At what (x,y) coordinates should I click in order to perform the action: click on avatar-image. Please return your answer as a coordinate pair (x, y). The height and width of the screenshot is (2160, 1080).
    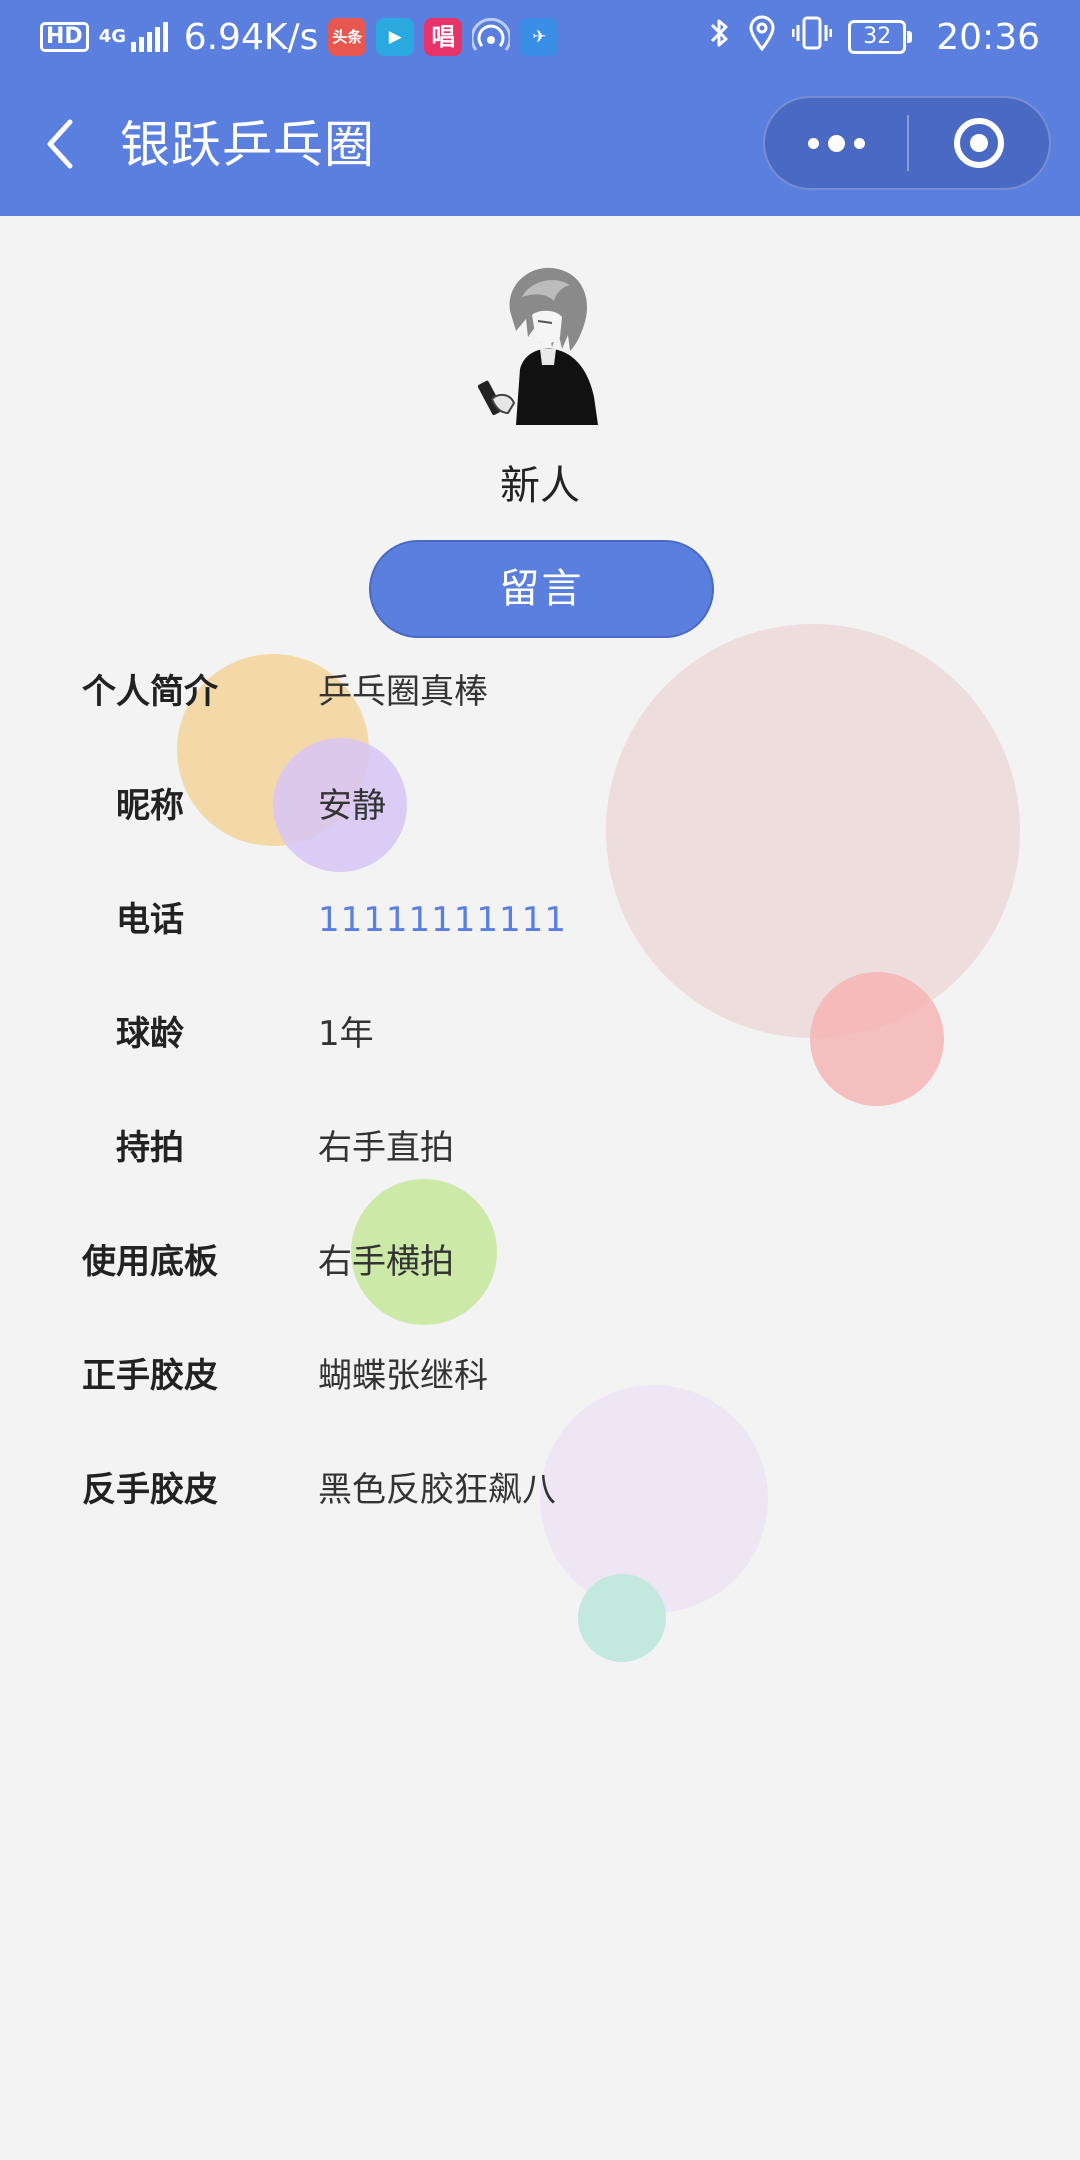
    Looking at the image, I should click on (542, 341).